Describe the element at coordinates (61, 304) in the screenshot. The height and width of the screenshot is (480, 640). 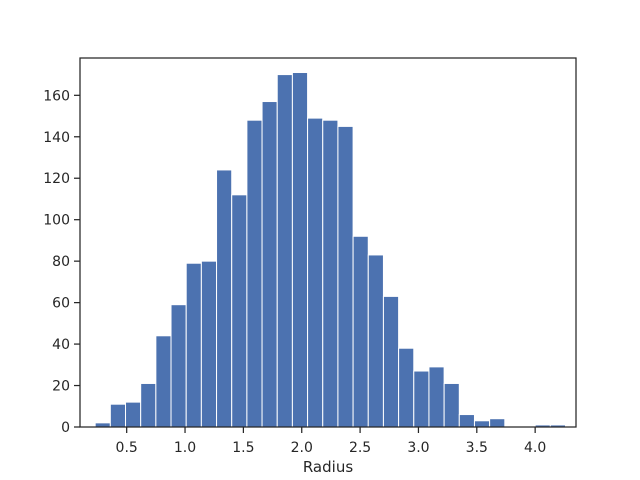
I see `y-tick-label: 60` at that location.